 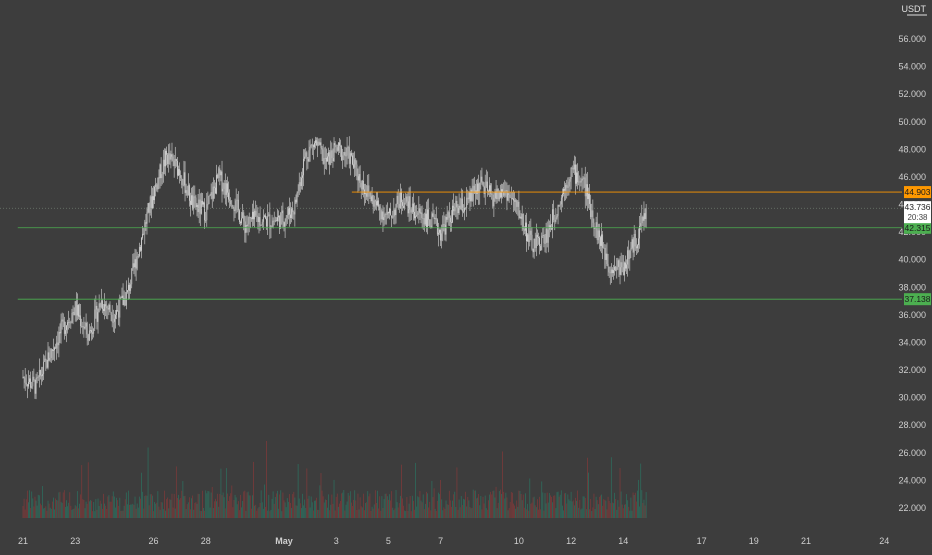 I want to click on level-badge-resistance, so click(x=917, y=192).